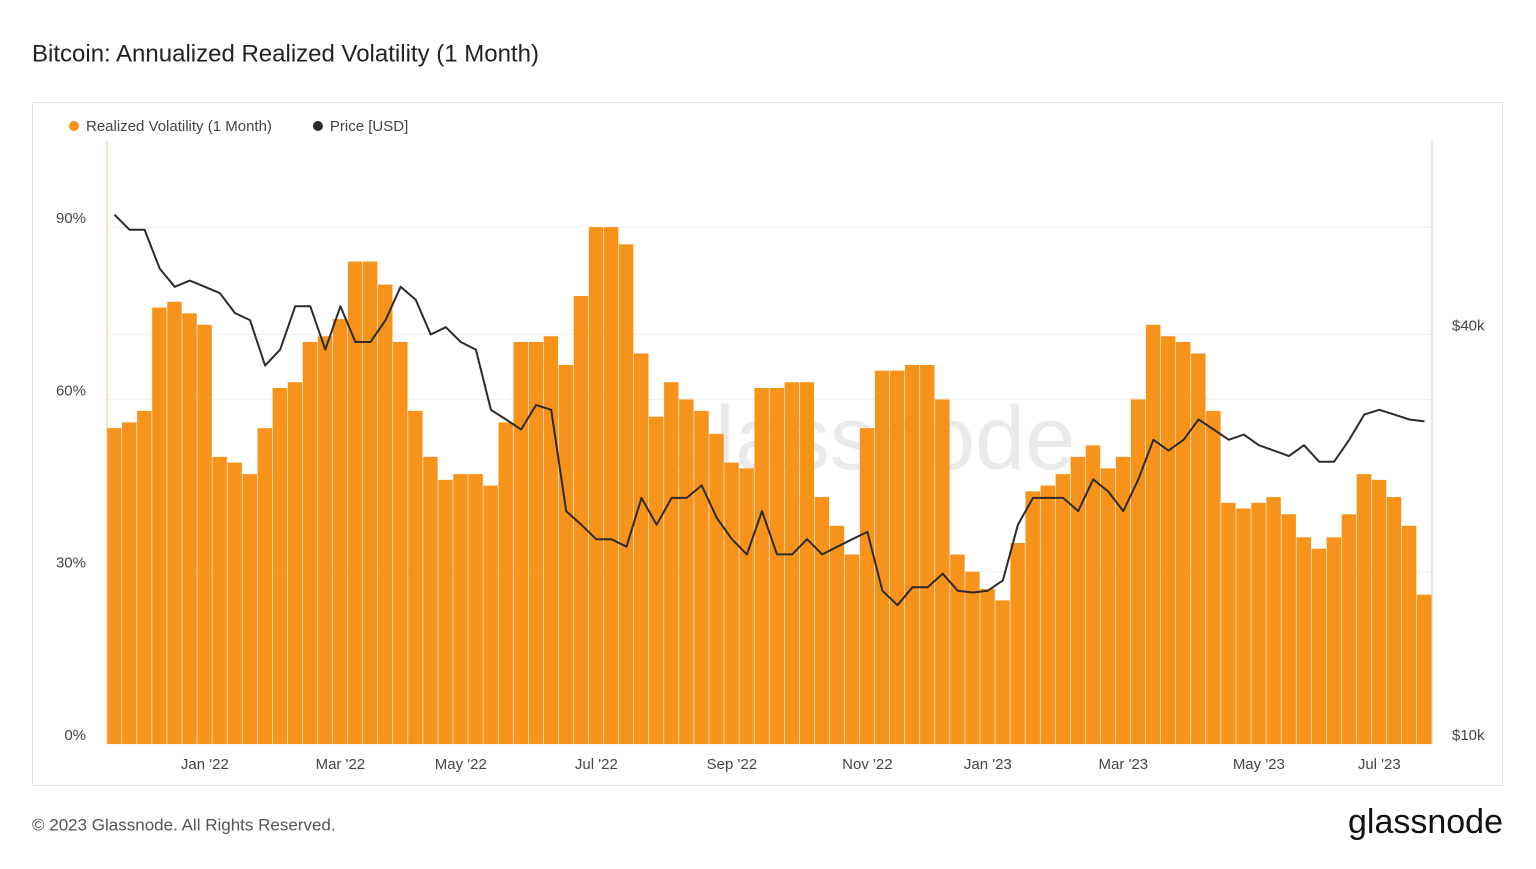 Image resolution: width=1536 pixels, height=869 pixels. Describe the element at coordinates (732, 764) in the screenshot. I see `x-tick-label: Sep '22` at that location.